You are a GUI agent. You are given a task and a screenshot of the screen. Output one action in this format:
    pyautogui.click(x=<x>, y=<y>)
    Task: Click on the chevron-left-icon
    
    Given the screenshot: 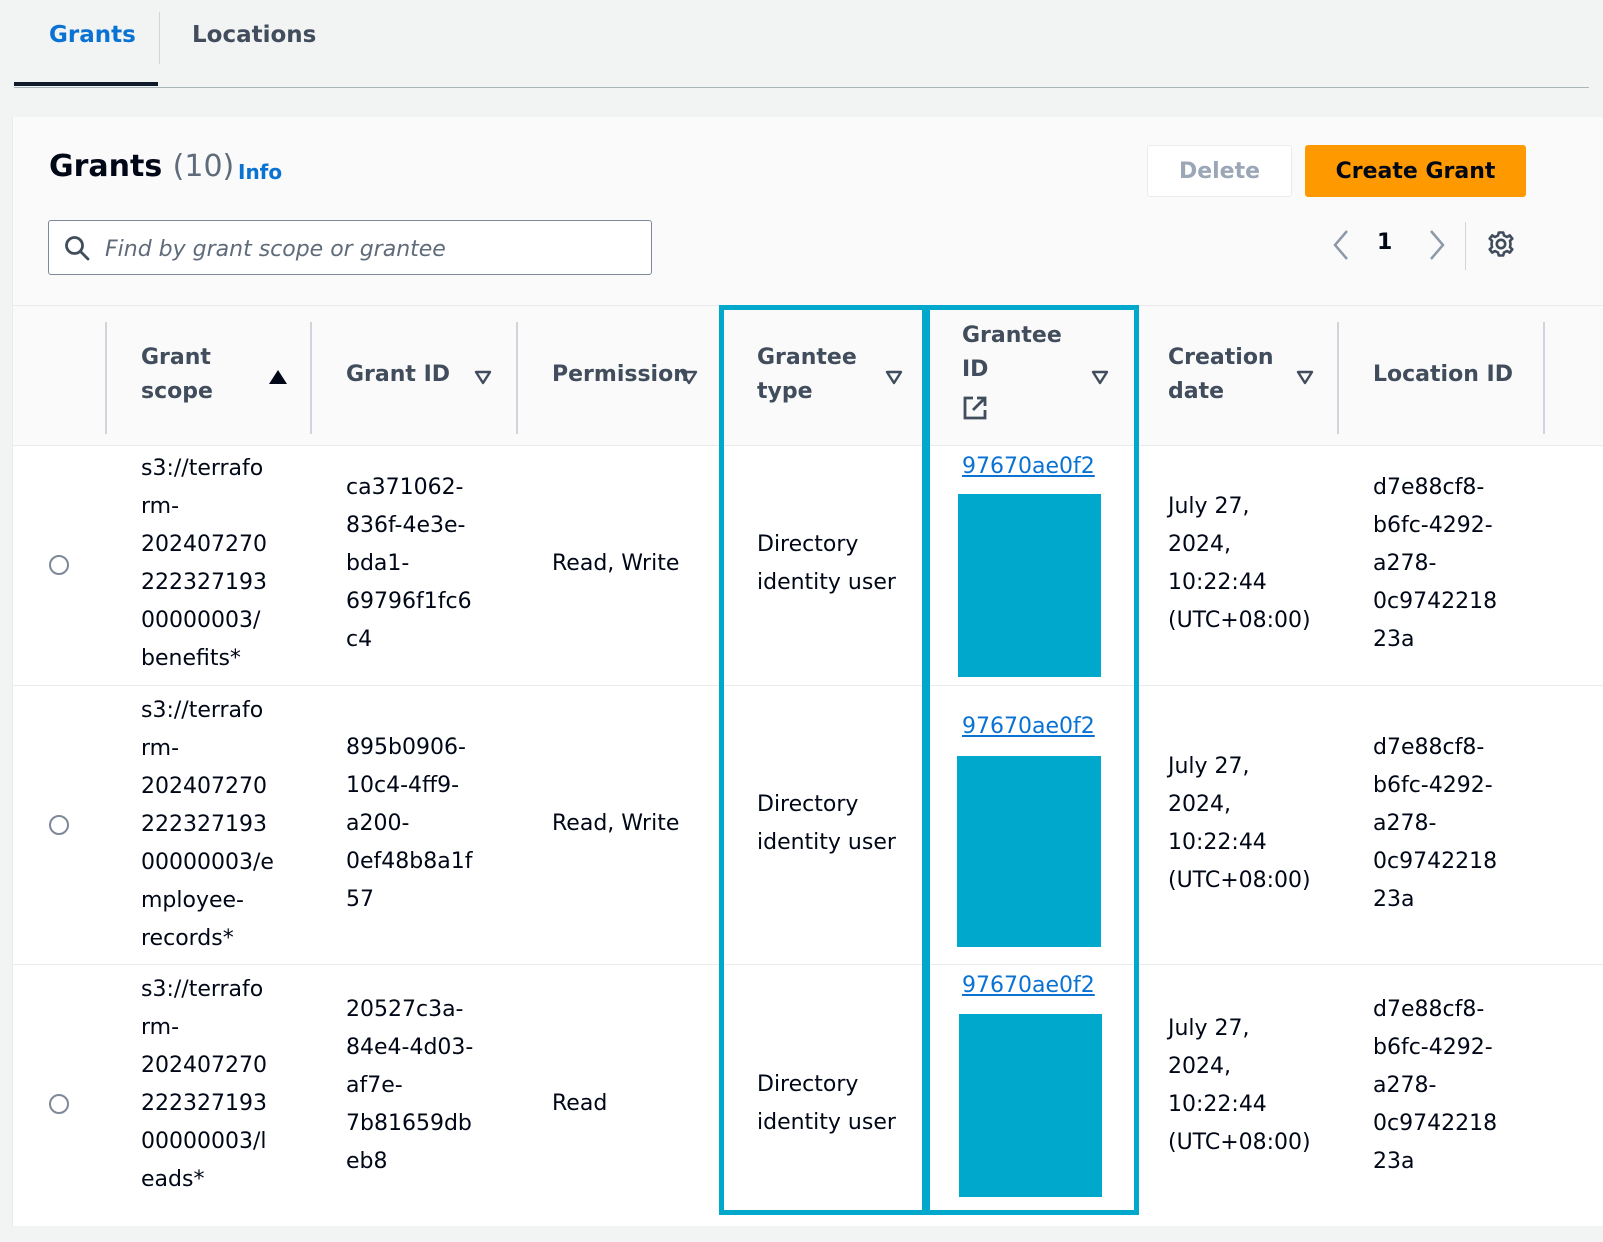 What is the action you would take?
    pyautogui.click(x=1341, y=245)
    